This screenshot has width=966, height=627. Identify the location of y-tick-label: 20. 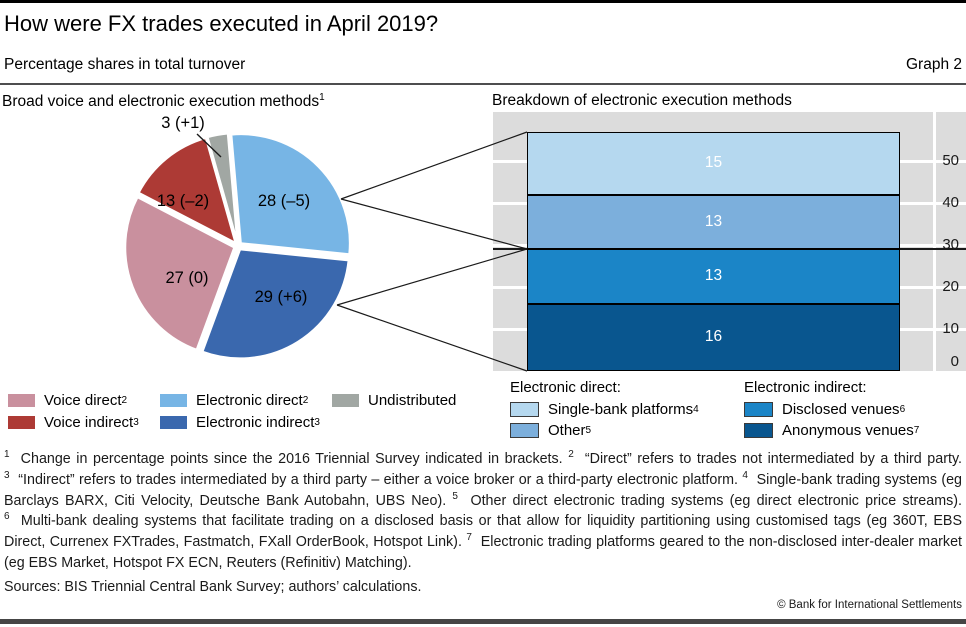
(950, 286).